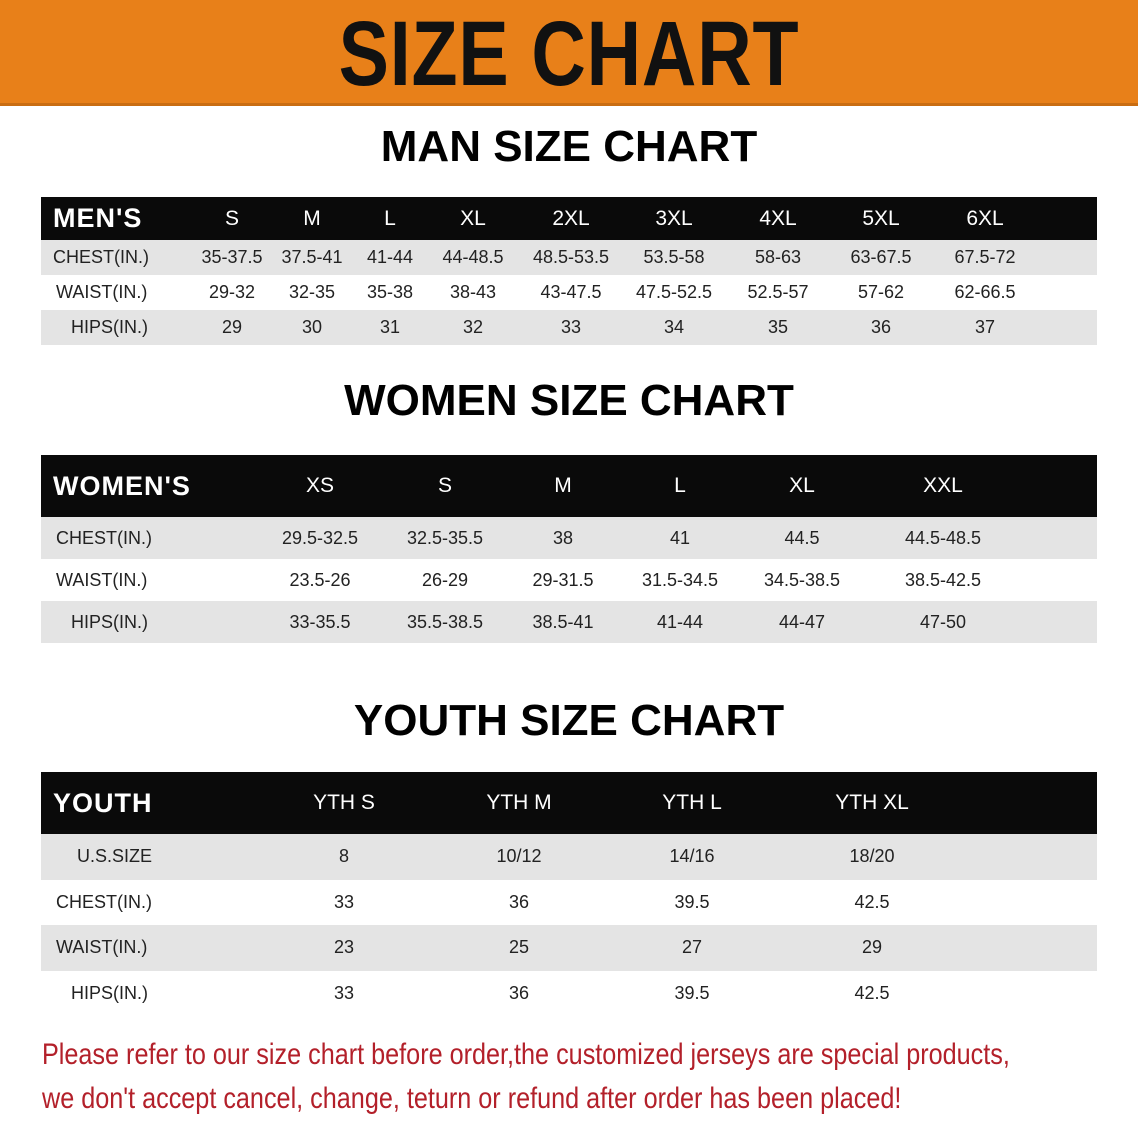 The width and height of the screenshot is (1138, 1132). Describe the element at coordinates (881, 257) in the screenshot. I see `table-cell: 63-67.5` at that location.